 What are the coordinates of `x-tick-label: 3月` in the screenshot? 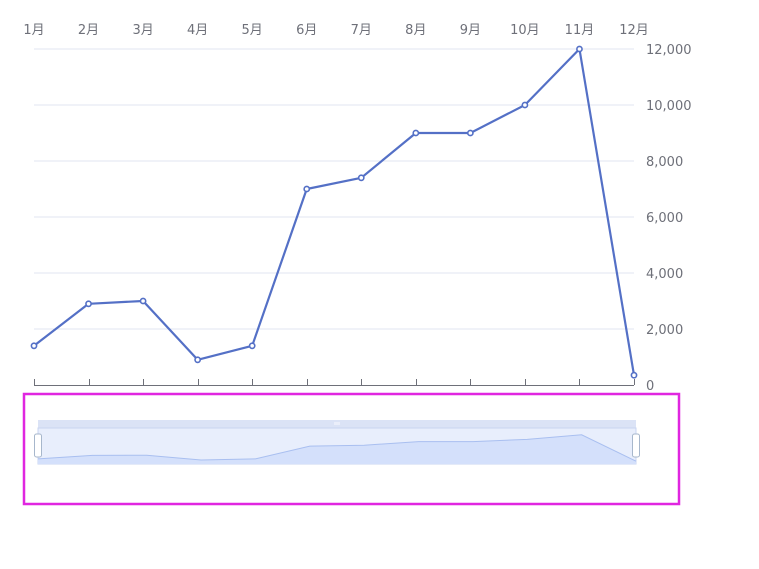 It's located at (142, 30).